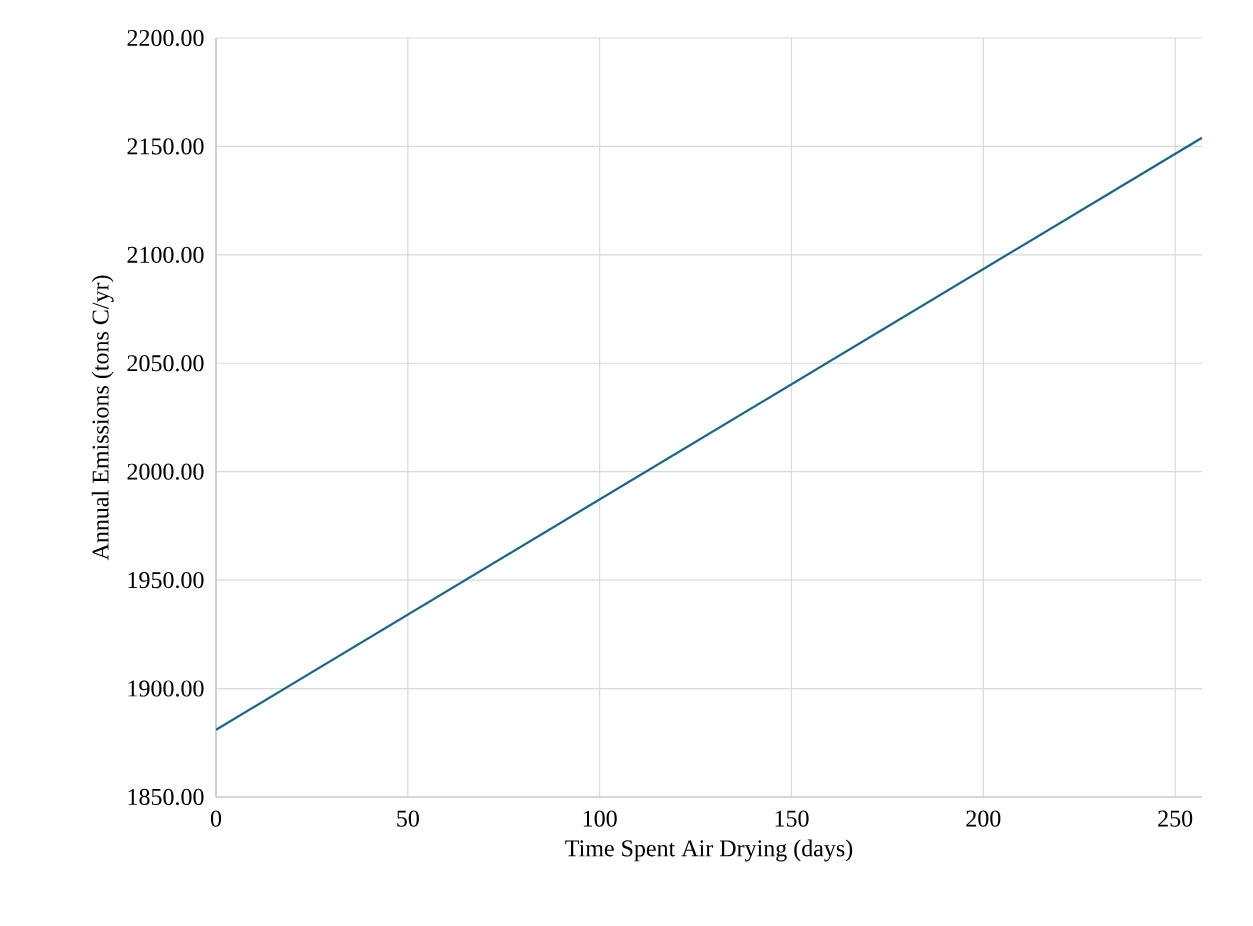 The width and height of the screenshot is (1253, 926). I want to click on x-tick-label: 150, so click(792, 818).